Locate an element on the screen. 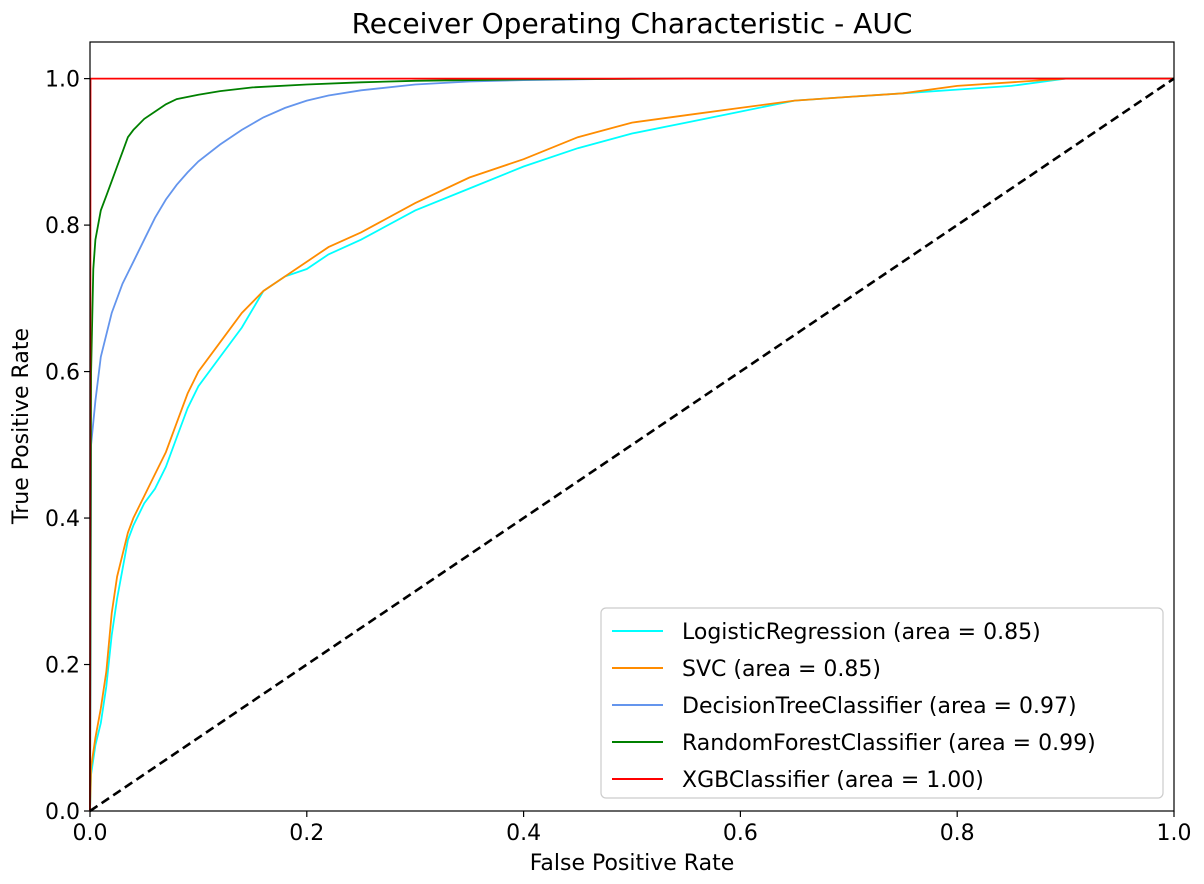  x-tick-label: 1.0 is located at coordinates (1174, 833).